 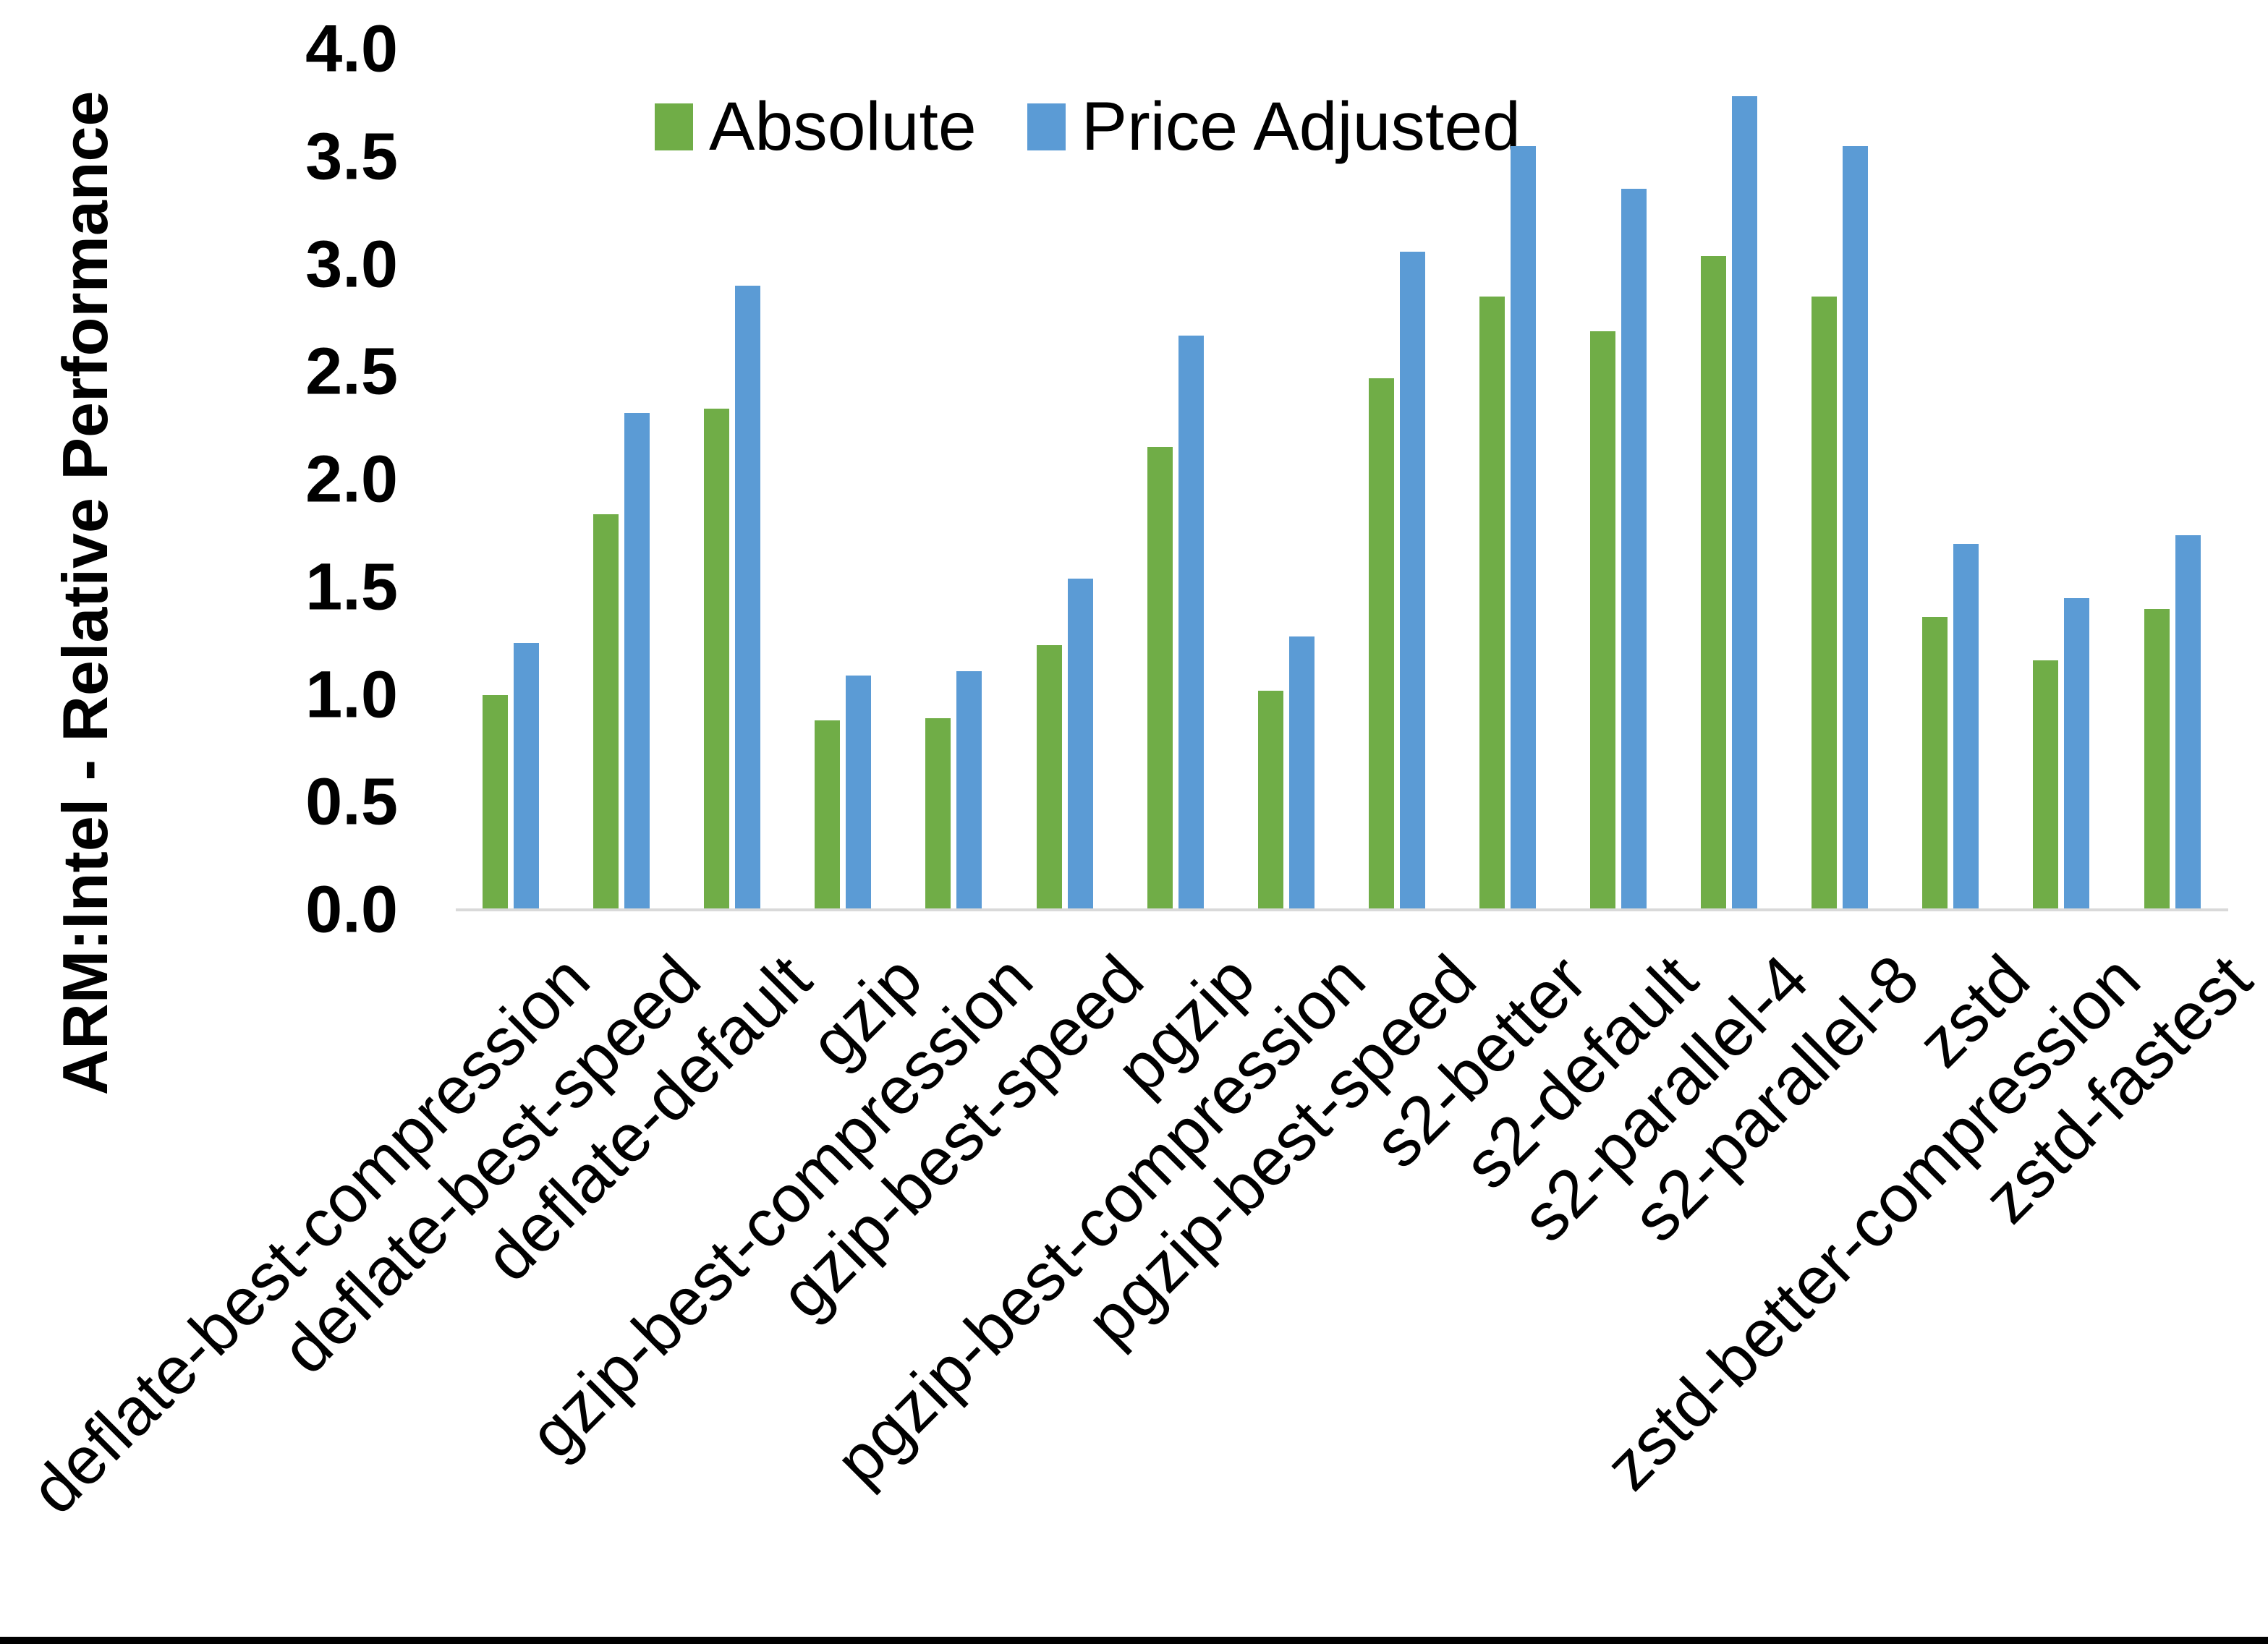 I want to click on bar-absolute-s2-better, so click(x=1492, y=603).